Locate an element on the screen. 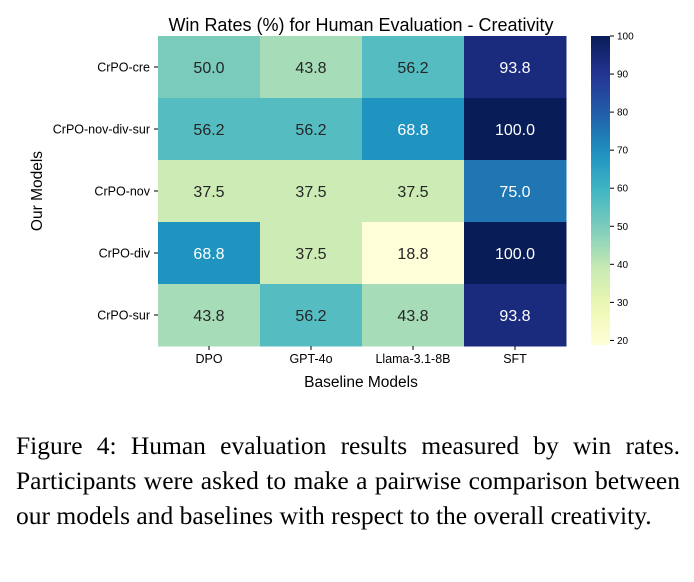  y-axis-label: Our Models is located at coordinates (37, 191).